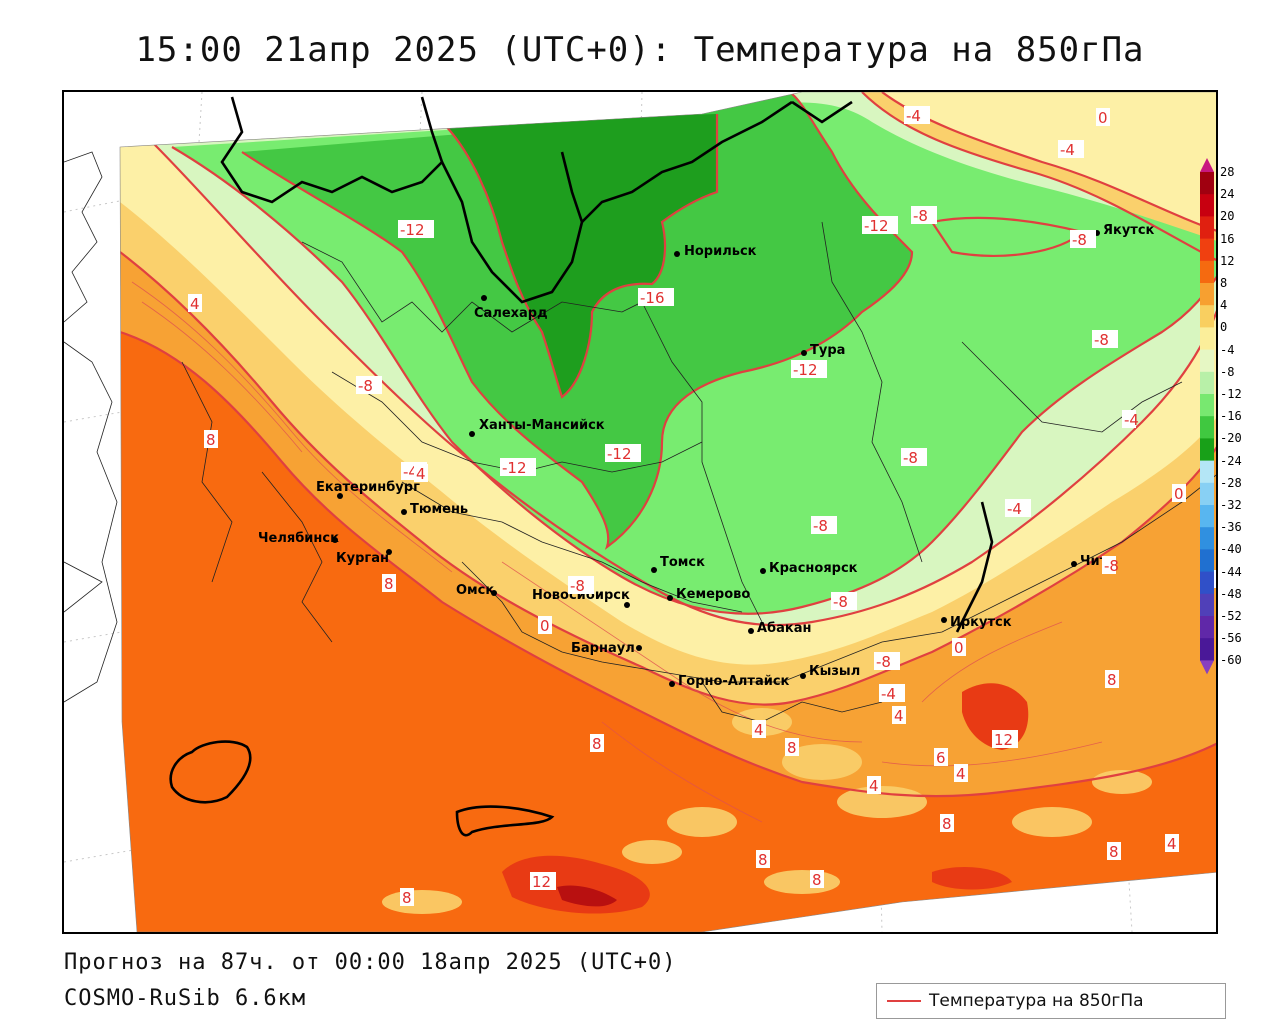  What do you see at coordinates (682, 562) in the screenshot?
I see `svg-text: Томск` at bounding box center [682, 562].